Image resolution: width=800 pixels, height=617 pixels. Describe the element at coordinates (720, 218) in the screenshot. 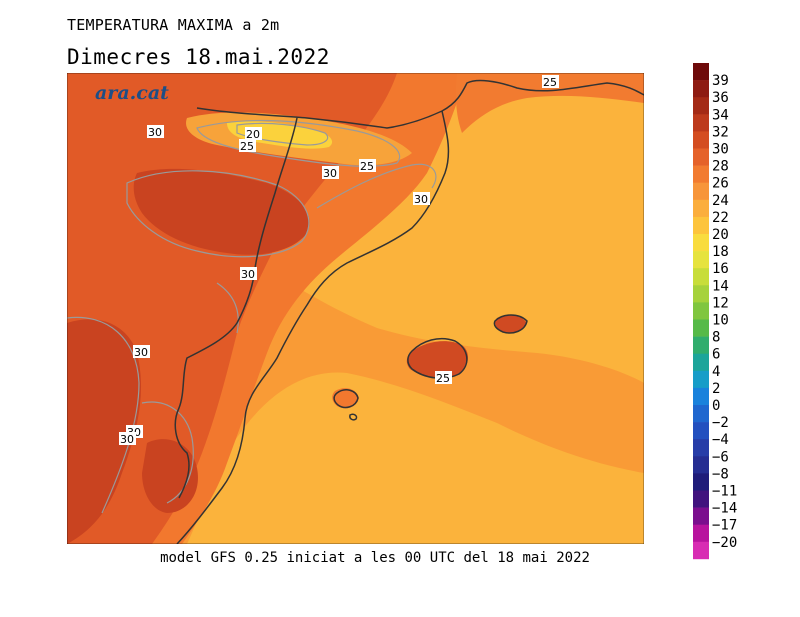

I see `legend-label: 22` at that location.